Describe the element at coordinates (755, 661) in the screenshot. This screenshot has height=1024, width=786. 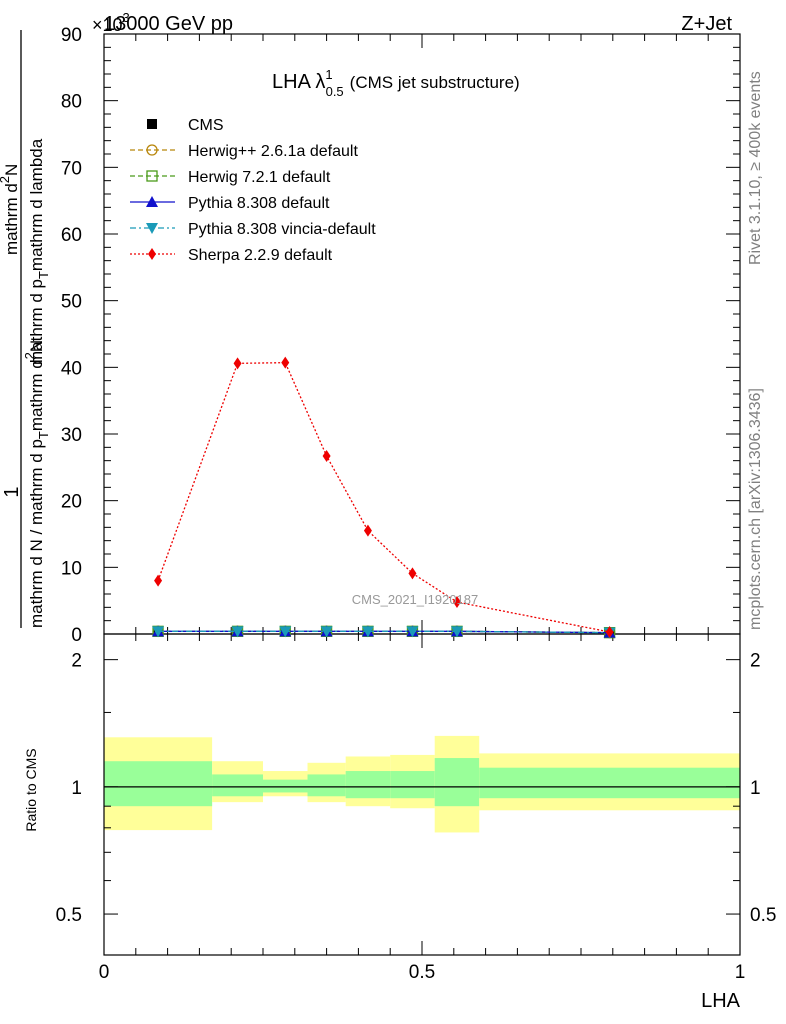
I see `ratio-tick-label-right: 2` at that location.